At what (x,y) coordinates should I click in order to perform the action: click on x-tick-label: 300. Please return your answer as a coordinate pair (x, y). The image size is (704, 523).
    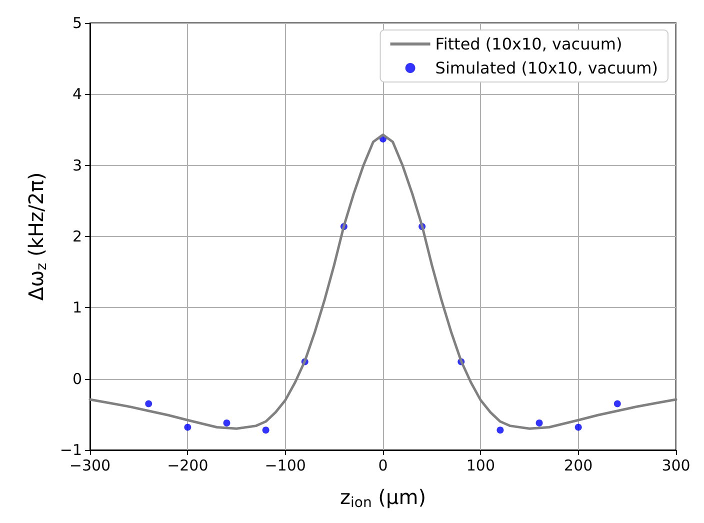
    Looking at the image, I should click on (676, 465).